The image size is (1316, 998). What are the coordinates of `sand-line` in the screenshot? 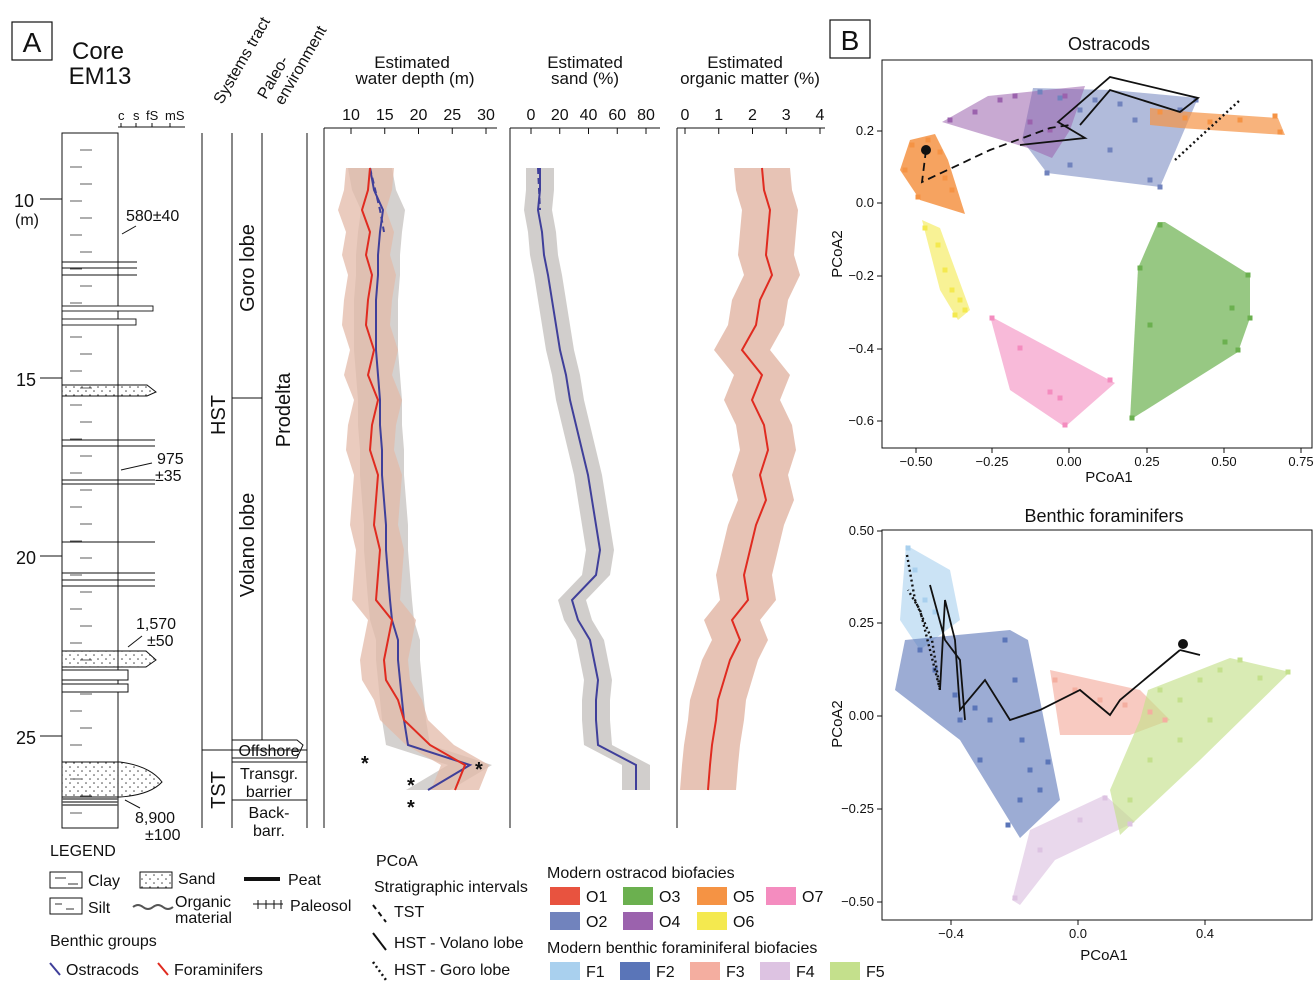 It's located at (586, 479).